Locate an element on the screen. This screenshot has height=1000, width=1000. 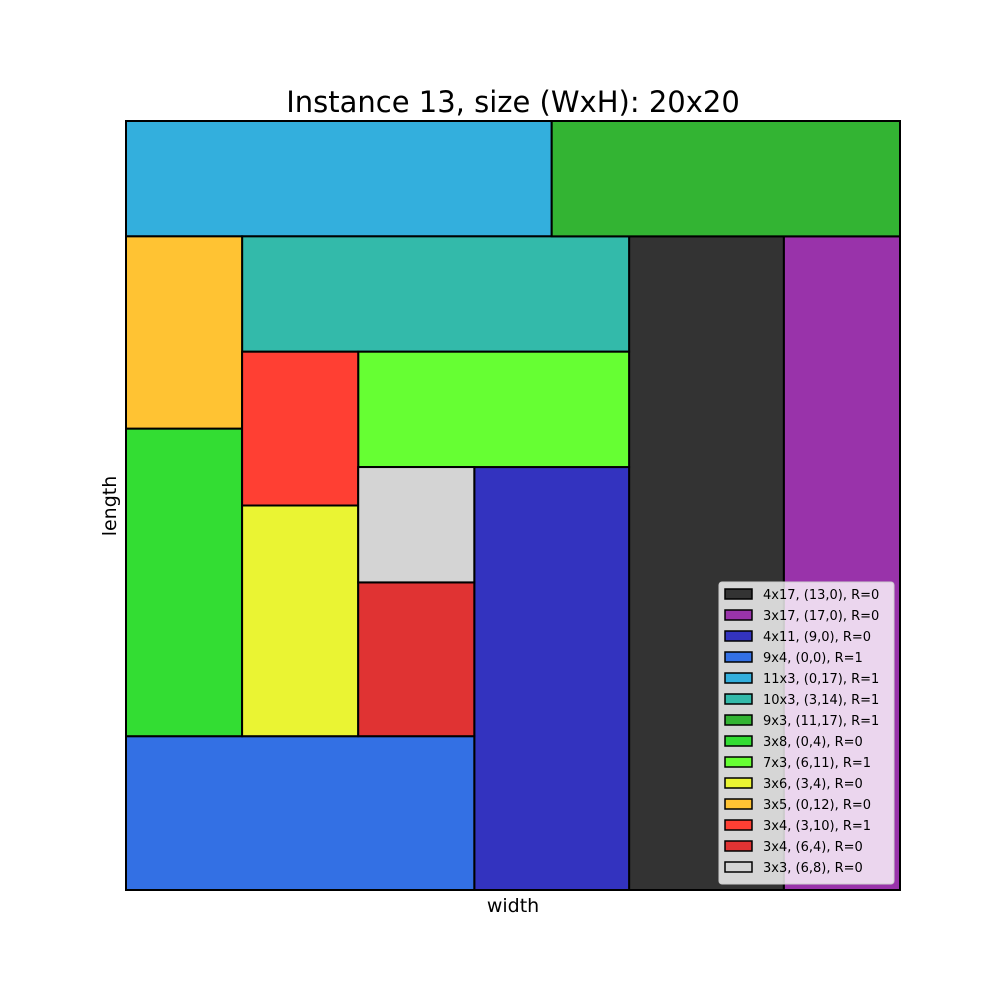
legend-label-9: 3x6, (3,4), R=0 is located at coordinates (813, 784).